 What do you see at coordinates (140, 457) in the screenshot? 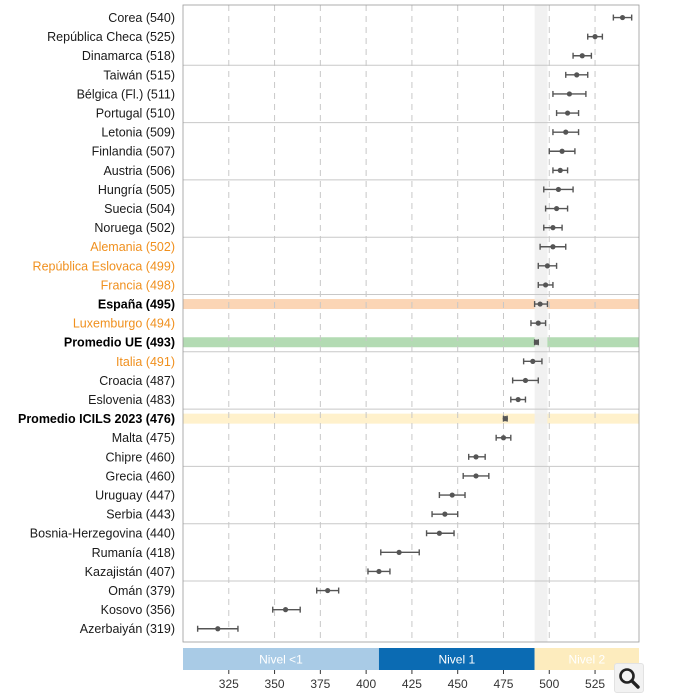
I see `country-label: Chipre (460)` at bounding box center [140, 457].